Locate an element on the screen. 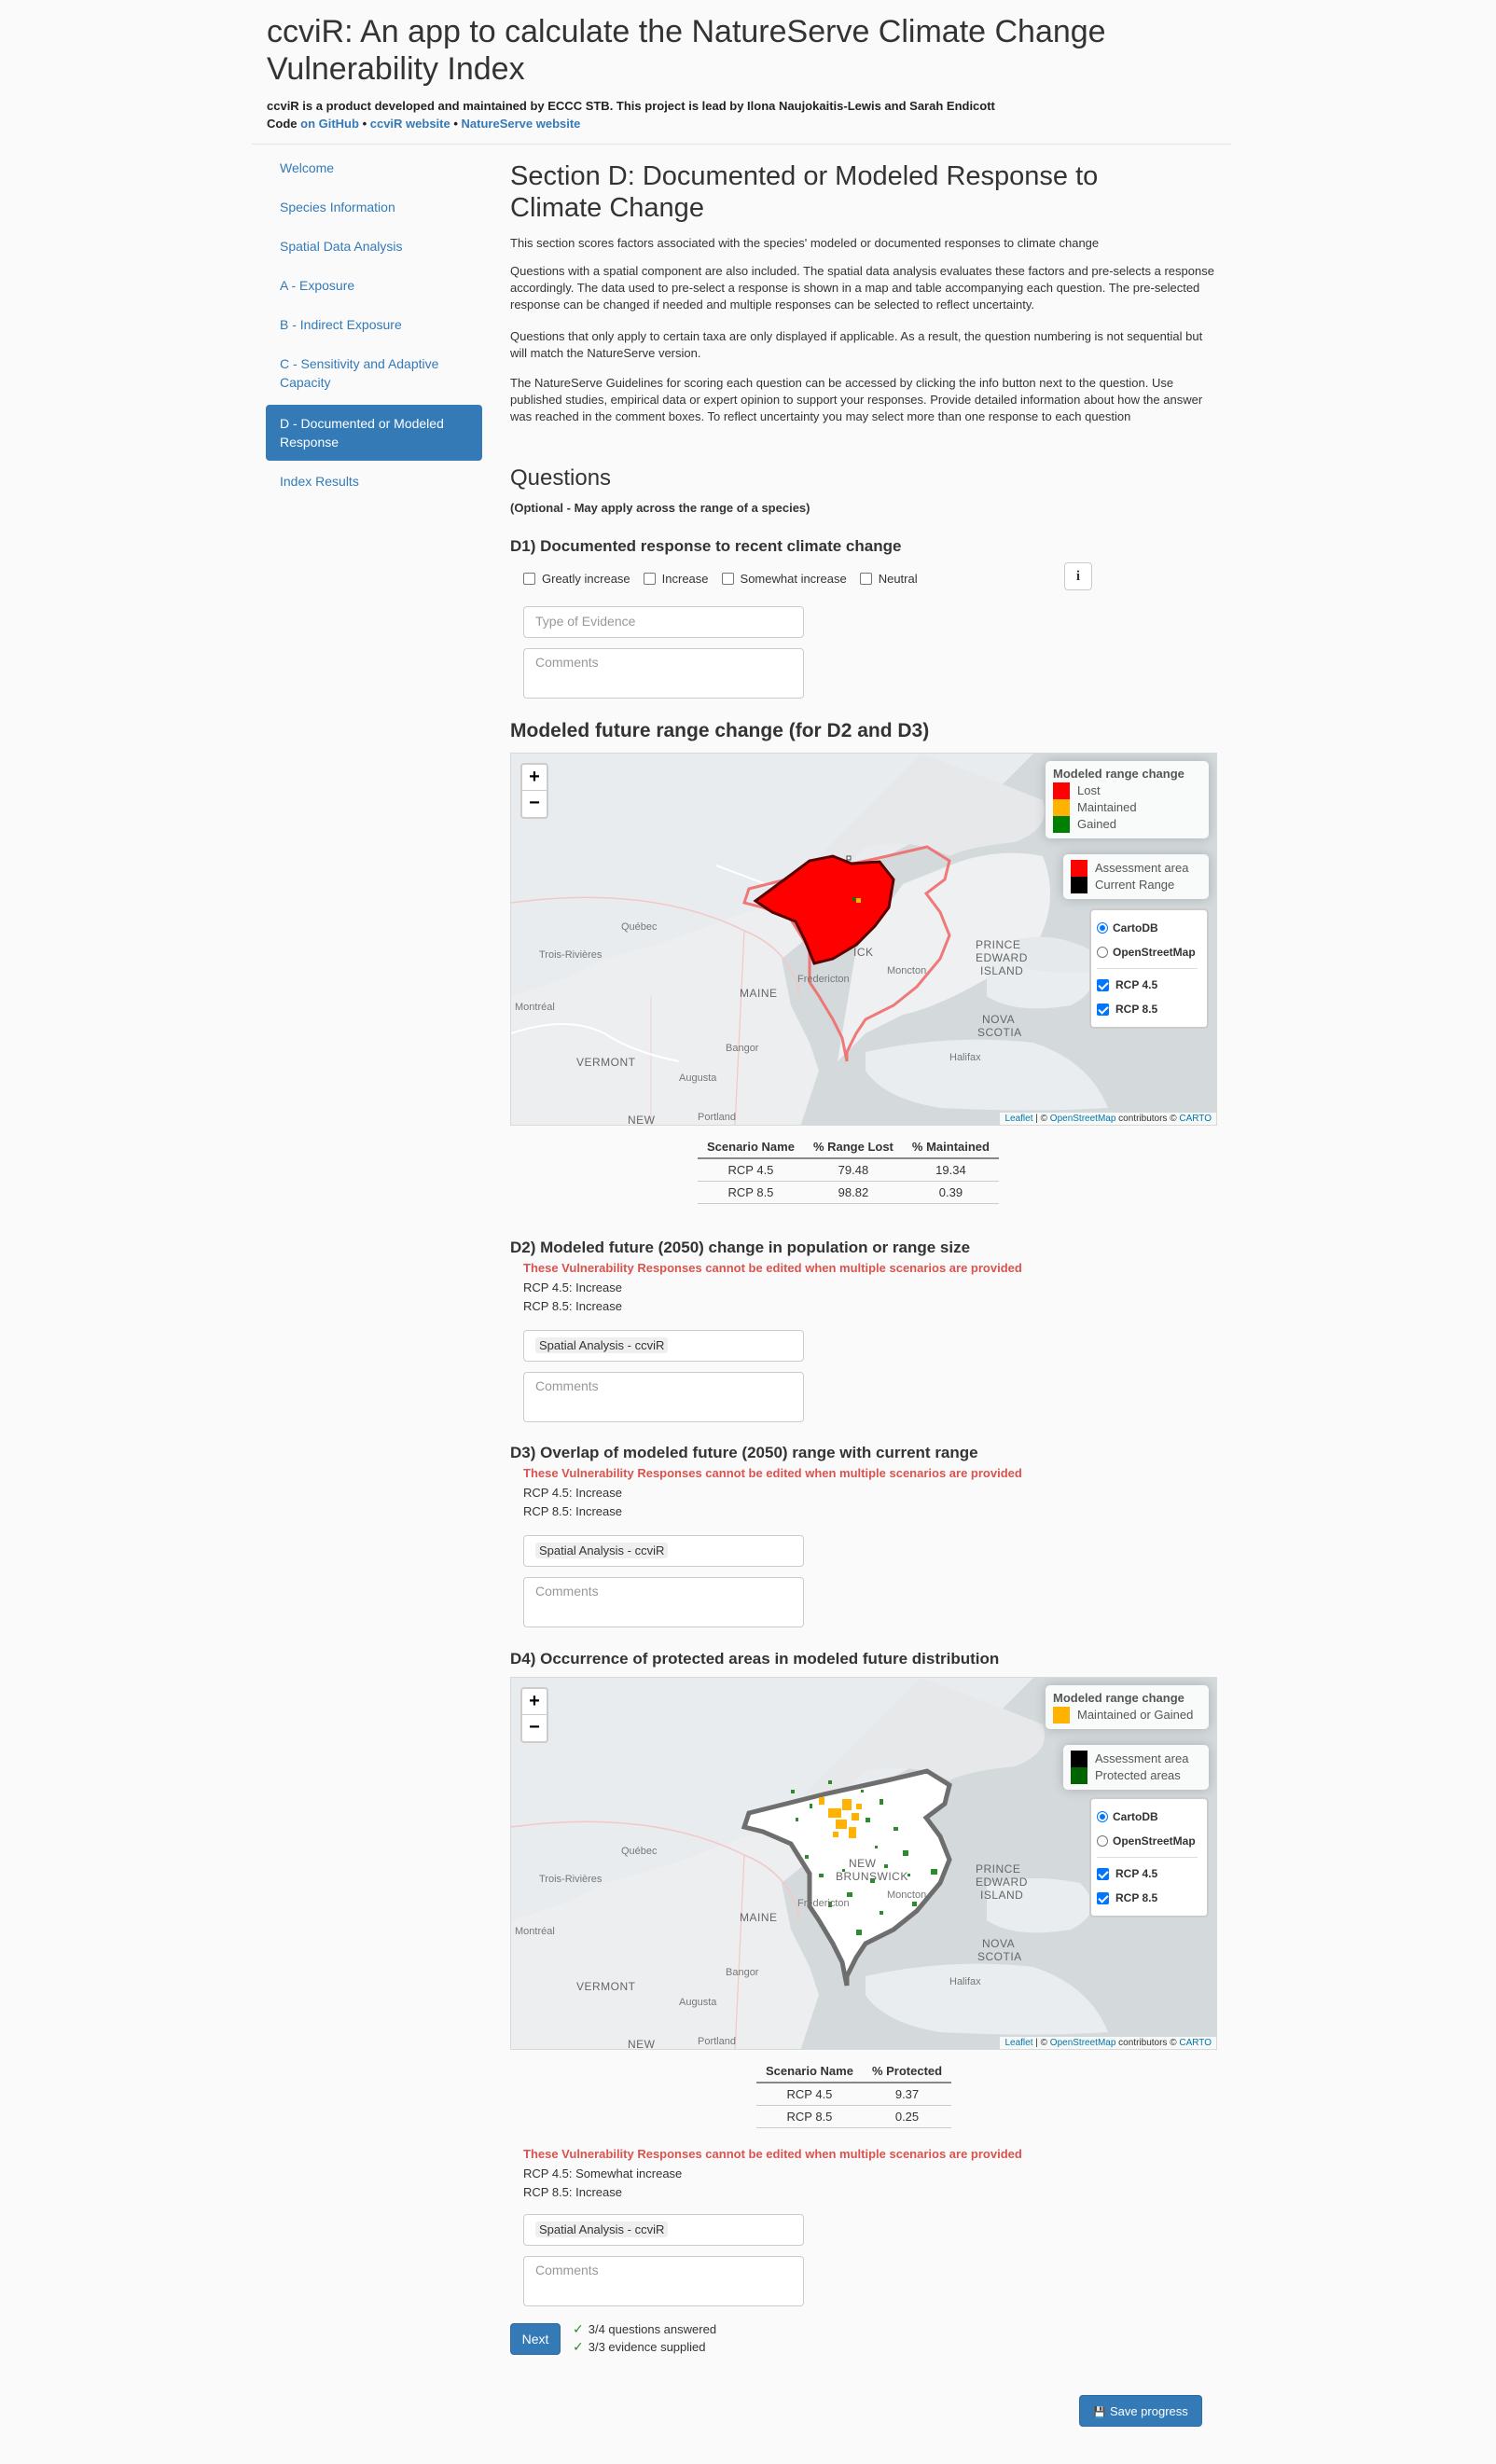  sidebar-item-spatial-data-analysis: Spatial Data Analysis is located at coordinates (341, 246).